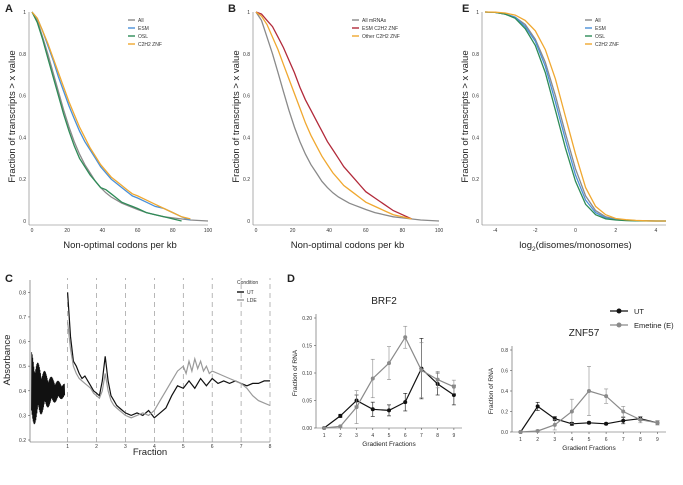 This screenshot has height=485, width=683. Describe the element at coordinates (7, 360) in the screenshot. I see `y-axis-label: Absorbance` at that location.